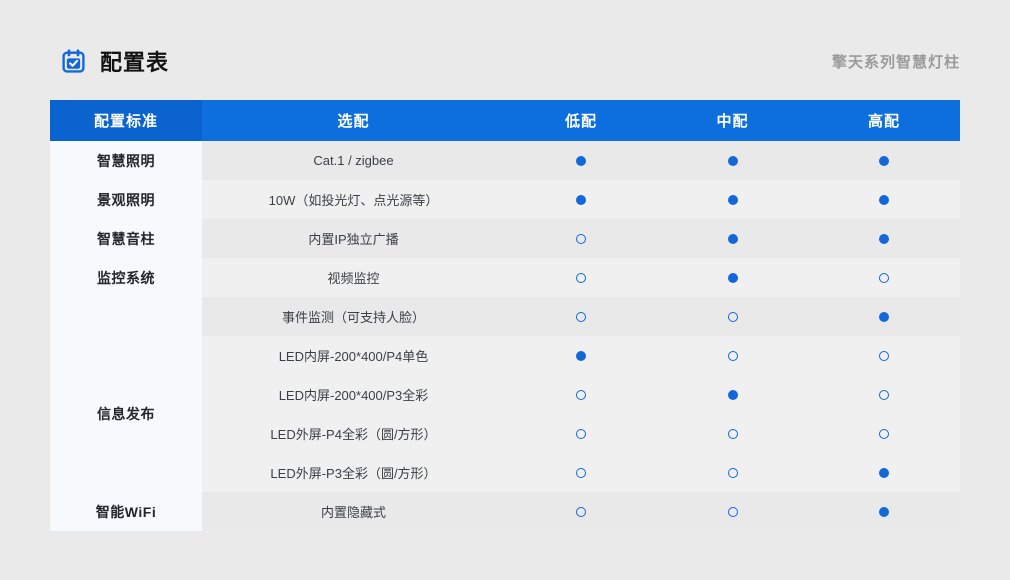 The image size is (1010, 580). What do you see at coordinates (126, 511) in the screenshot?
I see `category-label: 智能WiFi` at bounding box center [126, 511].